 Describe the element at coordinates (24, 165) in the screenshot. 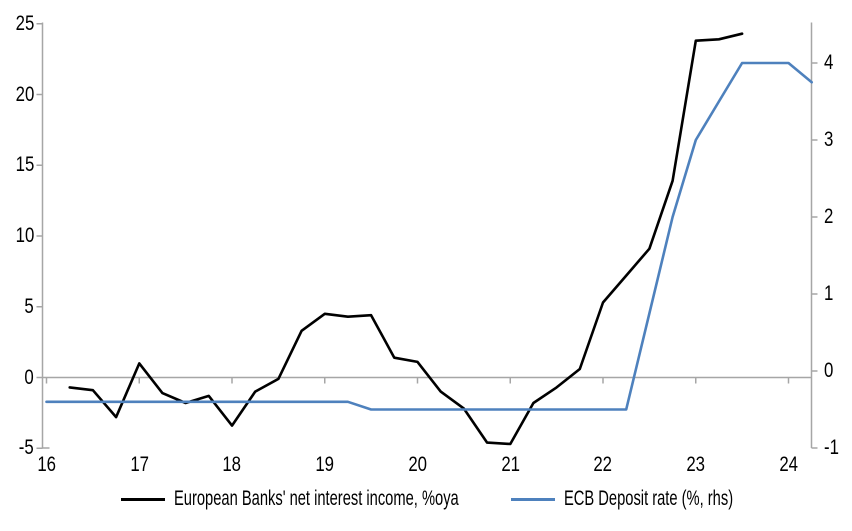

I see `y-left-tick-label-text: 15` at that location.